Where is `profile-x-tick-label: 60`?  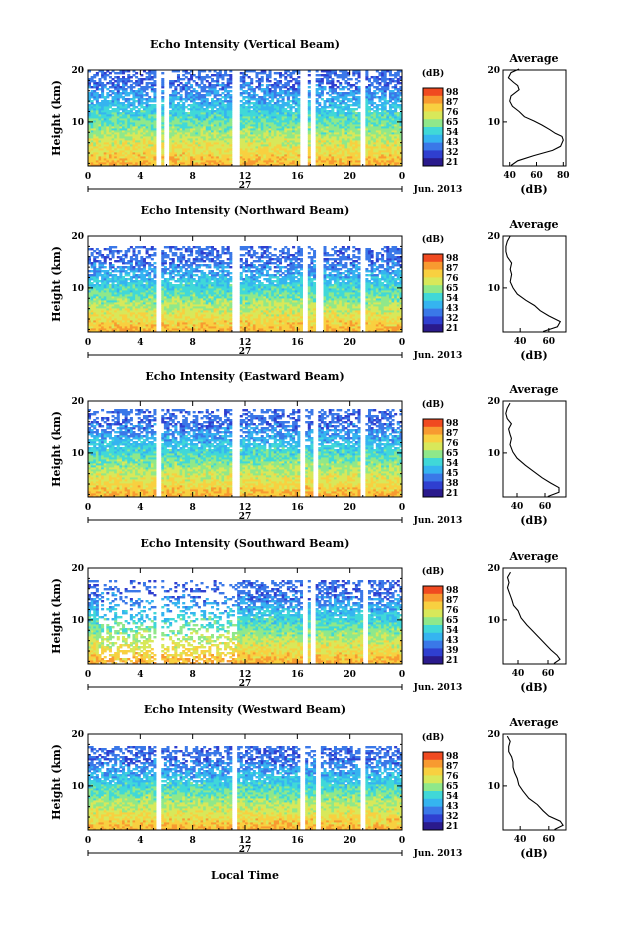
profile-x-tick-label: 60 is located at coordinates (536, 176).